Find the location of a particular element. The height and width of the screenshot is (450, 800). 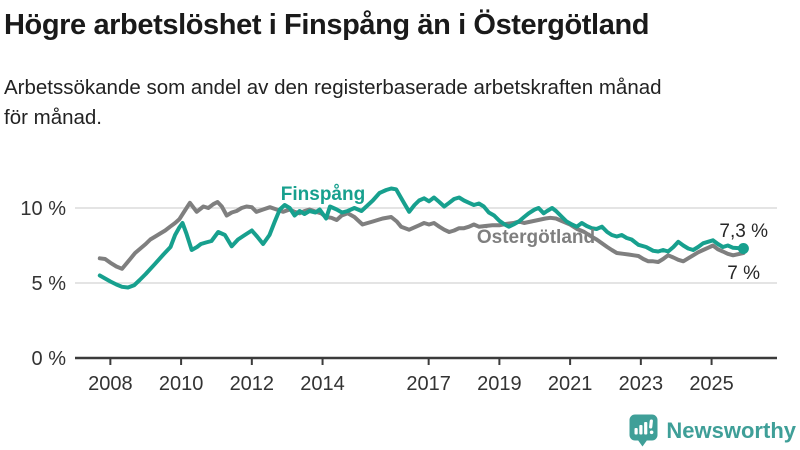

x-axis-label-2025: 2025 is located at coordinates (711, 384).